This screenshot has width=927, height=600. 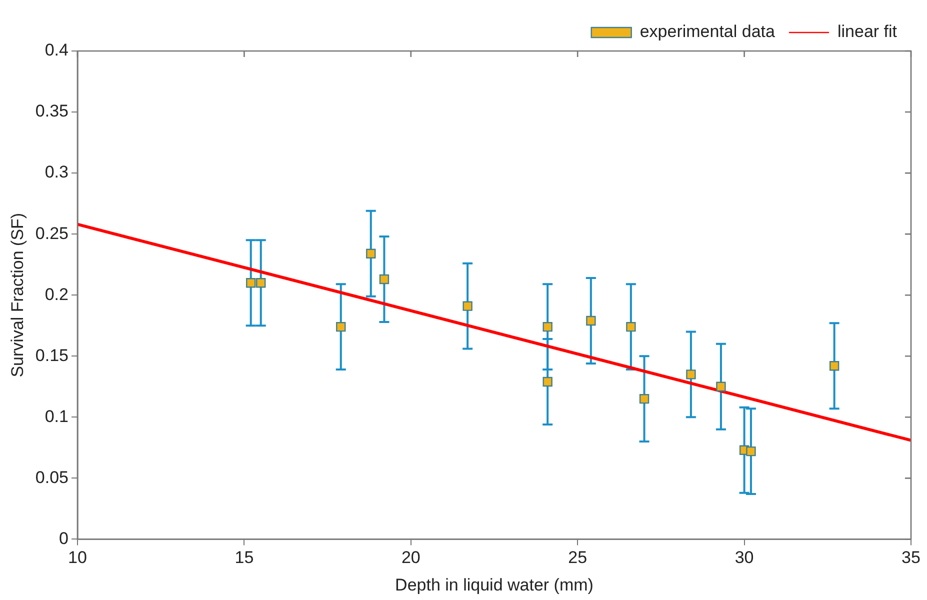 I want to click on x-tick-label: 15, so click(x=244, y=558).